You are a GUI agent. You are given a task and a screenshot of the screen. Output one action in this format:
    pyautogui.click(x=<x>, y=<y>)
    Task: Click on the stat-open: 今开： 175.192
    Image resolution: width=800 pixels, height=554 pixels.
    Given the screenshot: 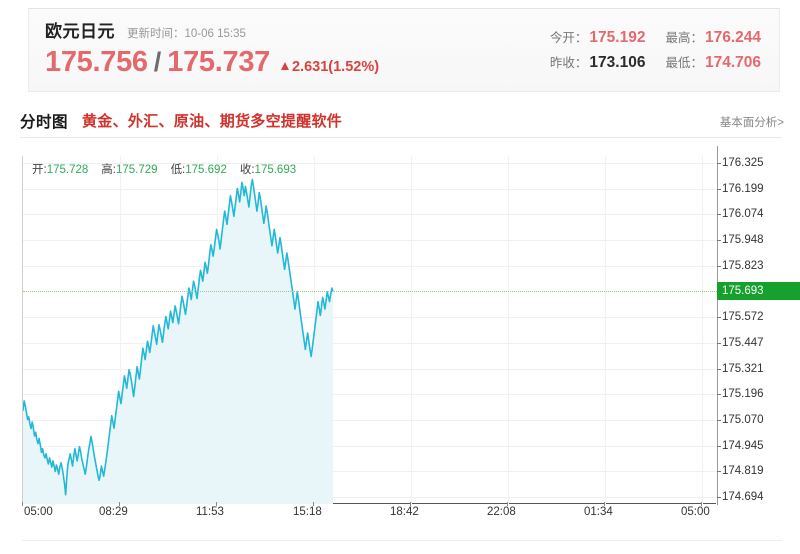 What is the action you would take?
    pyautogui.click(x=598, y=37)
    